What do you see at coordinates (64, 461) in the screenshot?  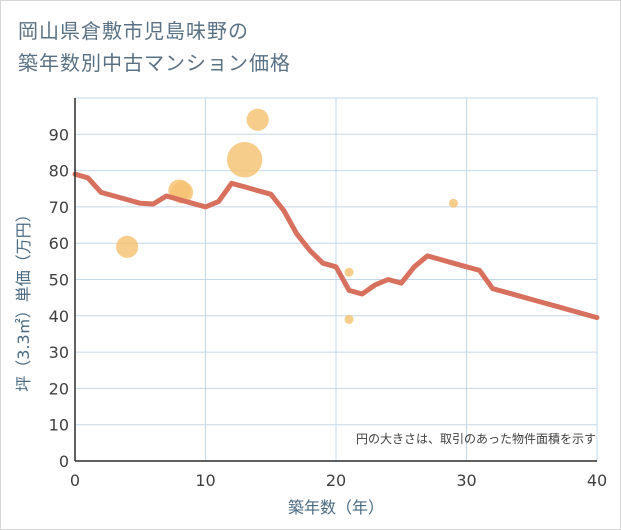 I see `y-tick-0: 0` at bounding box center [64, 461].